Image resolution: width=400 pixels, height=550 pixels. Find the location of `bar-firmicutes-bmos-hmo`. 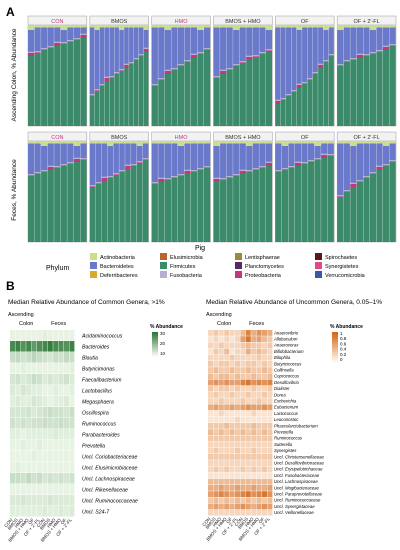

bar-firmicutes-bmos-hmo is located at coordinates (229, 210).